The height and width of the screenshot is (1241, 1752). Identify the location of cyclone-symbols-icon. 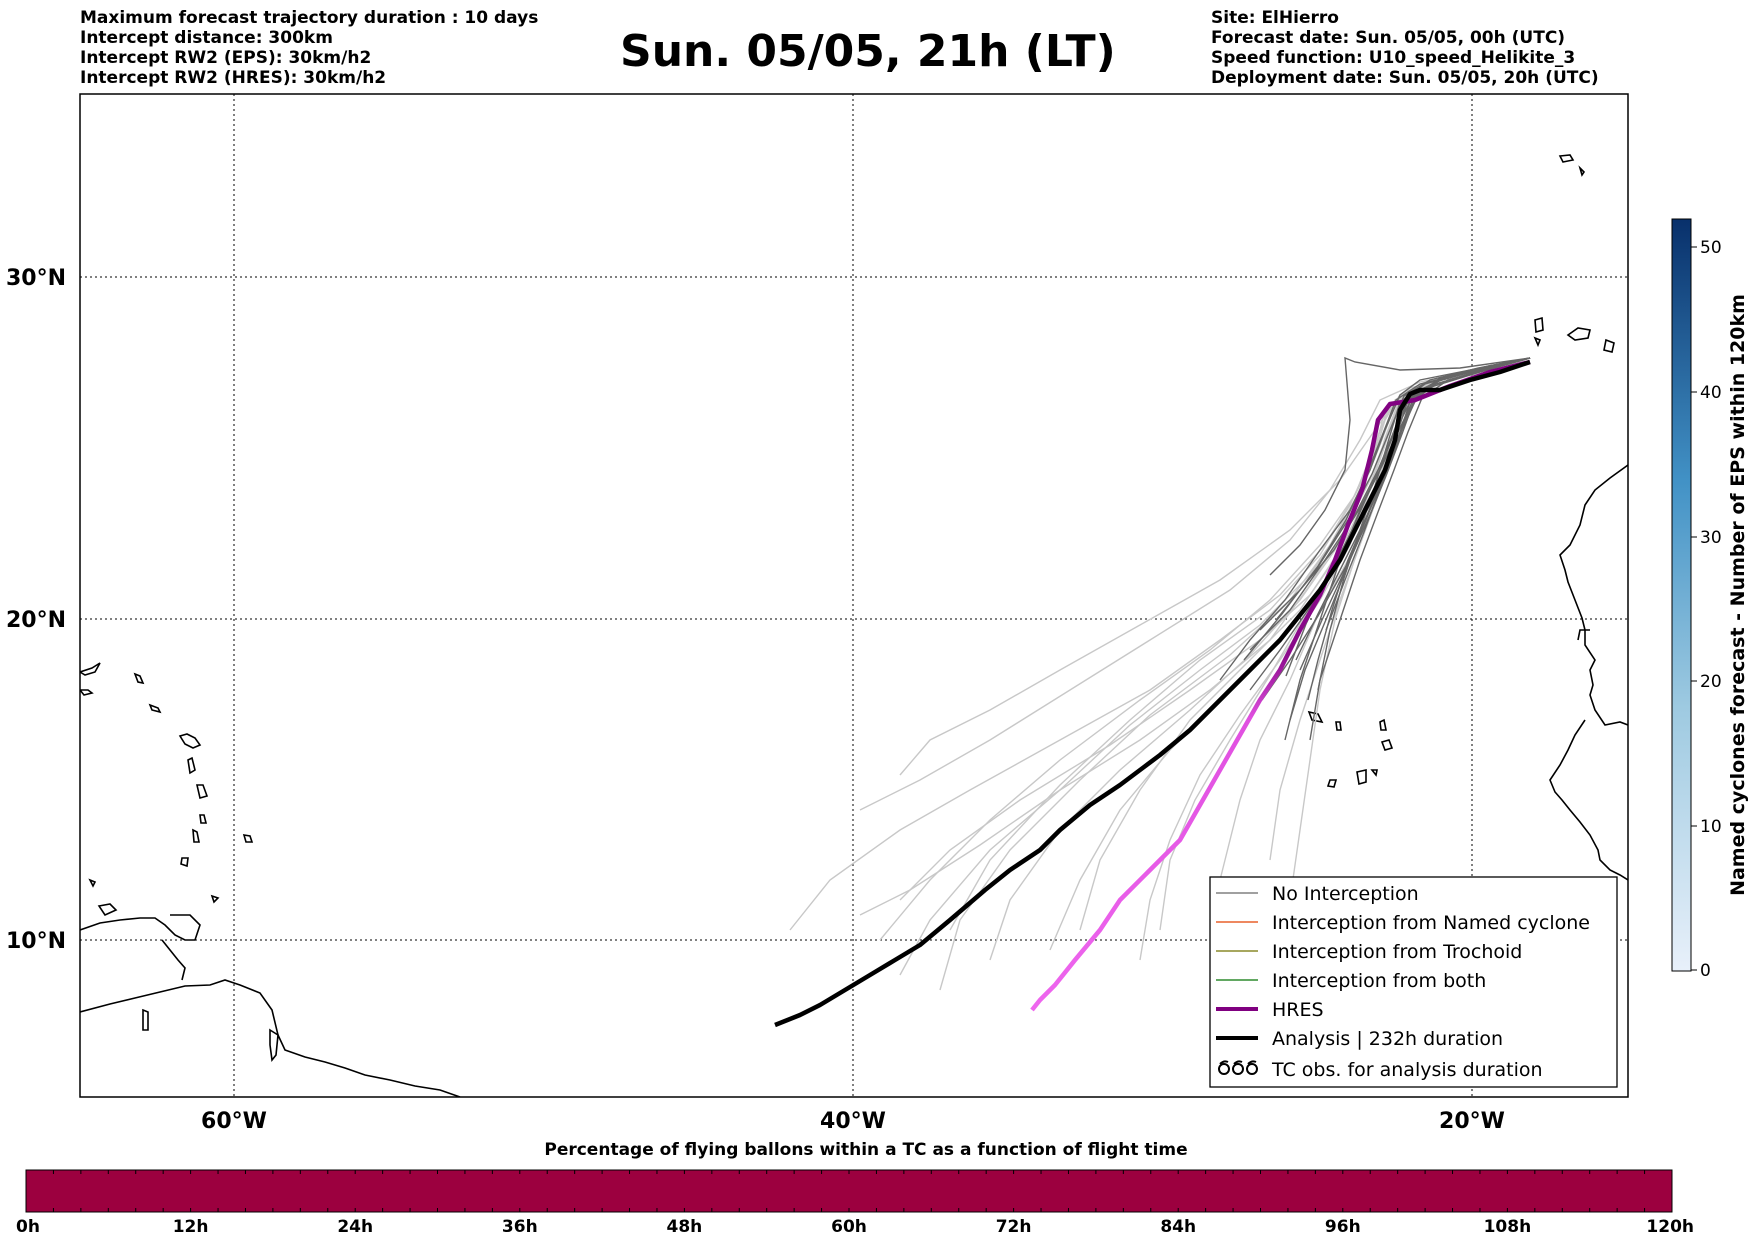
(1238, 1067).